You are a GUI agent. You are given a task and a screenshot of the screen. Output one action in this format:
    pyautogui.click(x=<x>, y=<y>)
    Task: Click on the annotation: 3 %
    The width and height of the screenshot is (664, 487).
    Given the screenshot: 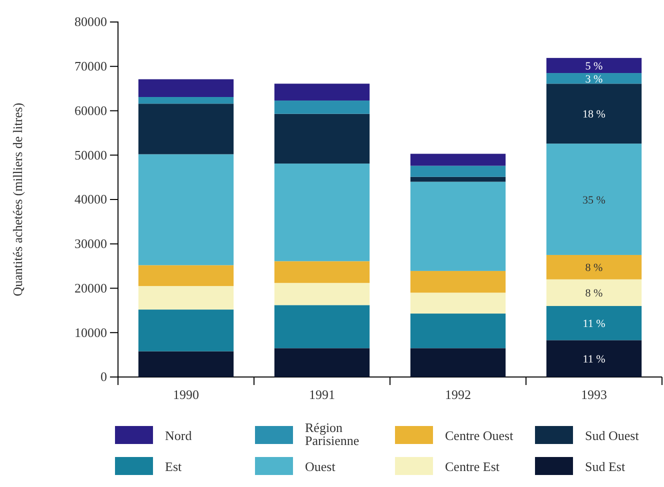 What is the action you would take?
    pyautogui.click(x=594, y=79)
    